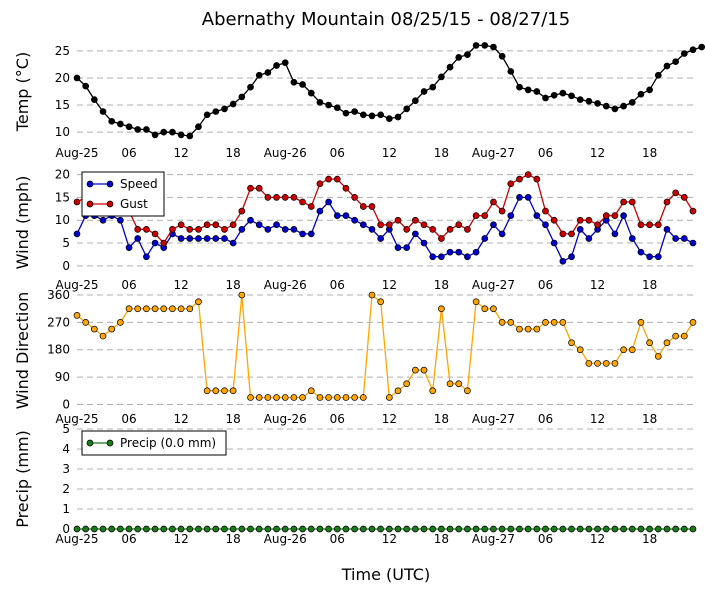 The image size is (705, 593). I want to click on x-tick-label: Aug-25, so click(76, 419).